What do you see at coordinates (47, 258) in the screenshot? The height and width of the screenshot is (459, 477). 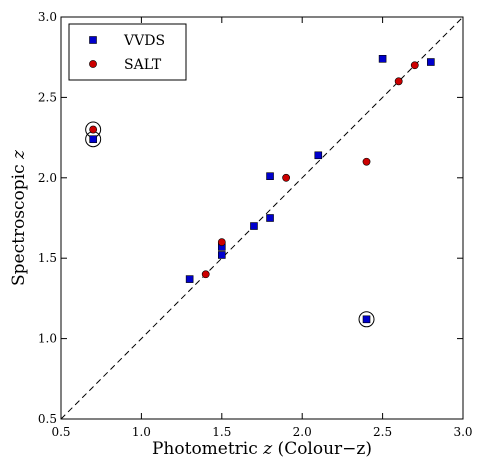 I see `y-tick-label: 1.5` at bounding box center [47, 258].